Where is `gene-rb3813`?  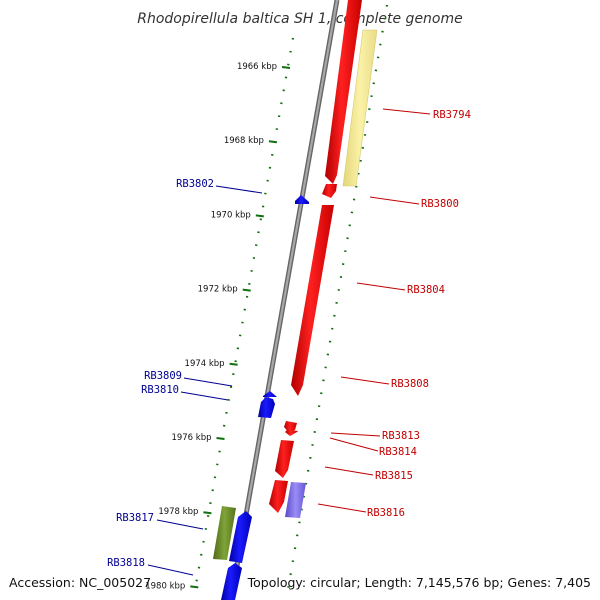
gene-rb3813 is located at coordinates (290, 427).